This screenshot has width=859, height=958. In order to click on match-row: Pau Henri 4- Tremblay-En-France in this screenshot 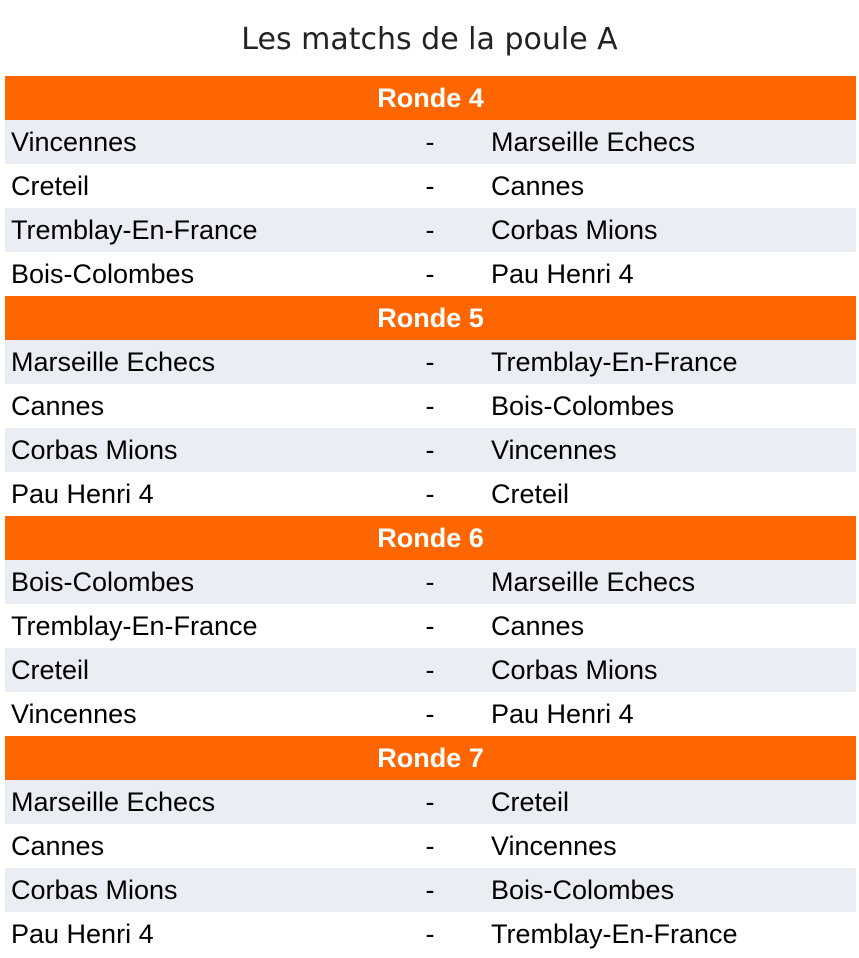, I will do `click(430, 934)`.